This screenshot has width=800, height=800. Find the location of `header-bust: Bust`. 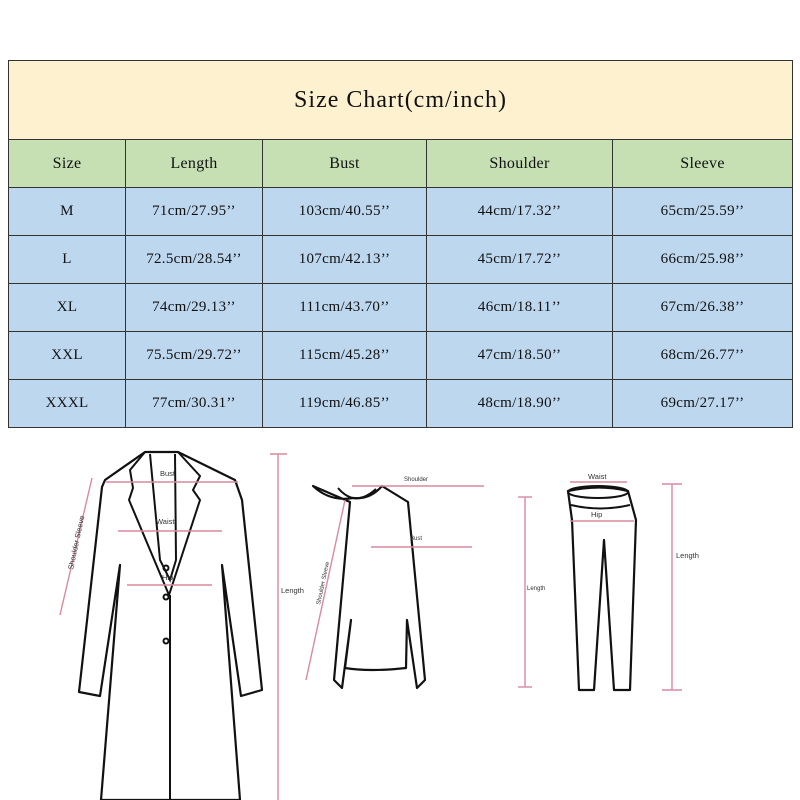

header-bust: Bust is located at coordinates (344, 163).